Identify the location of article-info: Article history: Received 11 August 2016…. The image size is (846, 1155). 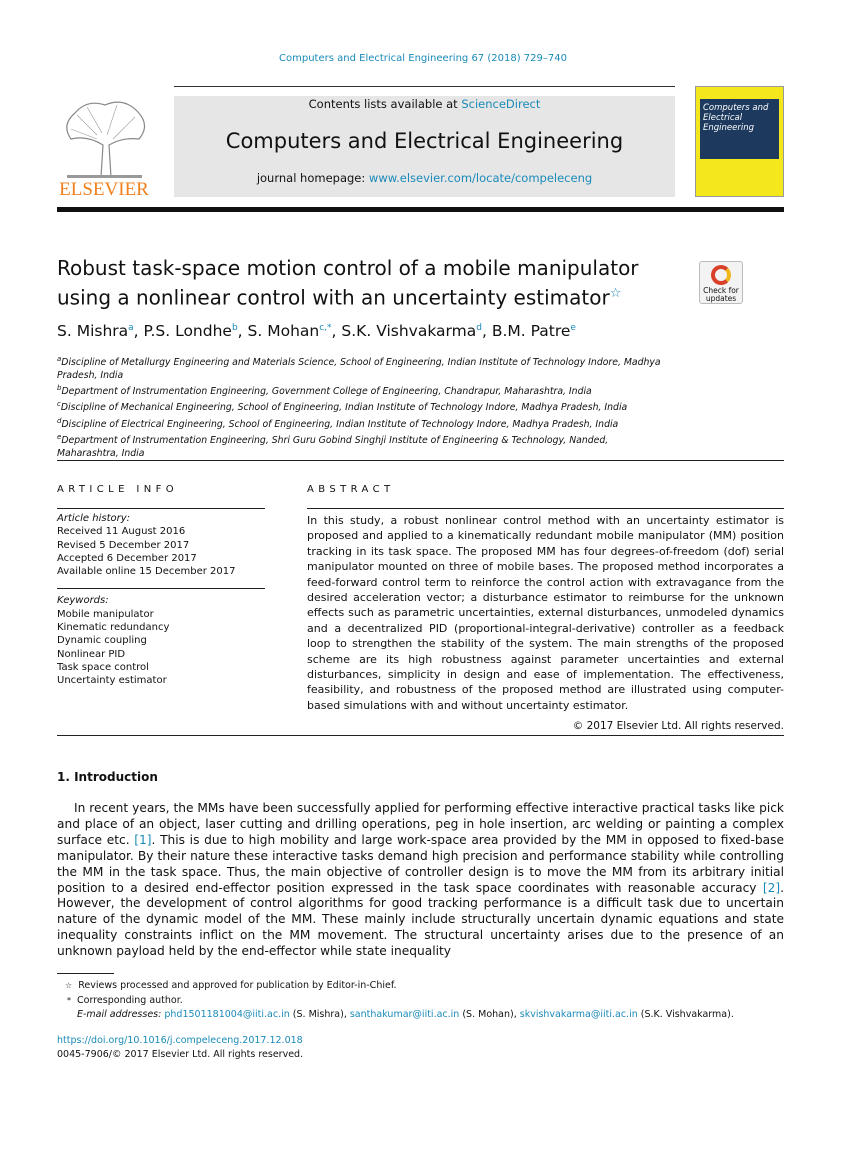
(161, 600).